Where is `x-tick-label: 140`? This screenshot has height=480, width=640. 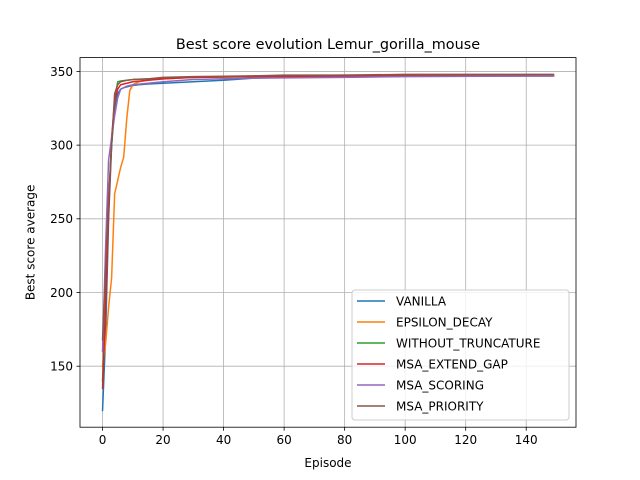
x-tick-label: 140 is located at coordinates (526, 440).